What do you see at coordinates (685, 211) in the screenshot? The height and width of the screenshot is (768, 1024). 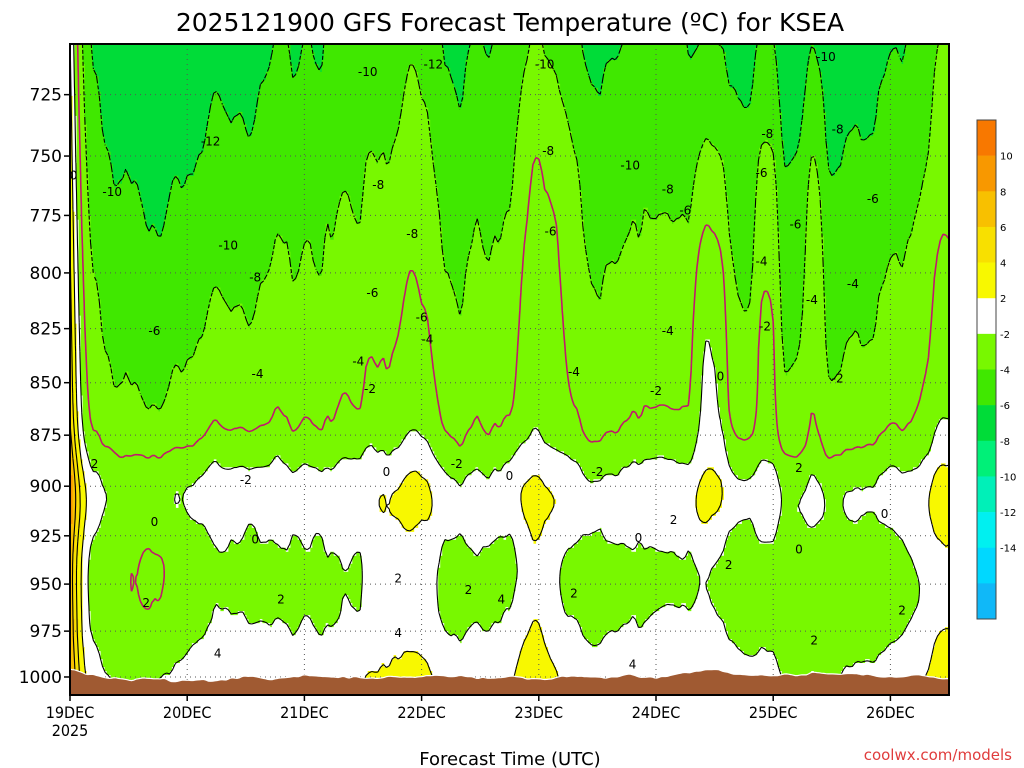 I see `contour-label-40: -6` at bounding box center [685, 211].